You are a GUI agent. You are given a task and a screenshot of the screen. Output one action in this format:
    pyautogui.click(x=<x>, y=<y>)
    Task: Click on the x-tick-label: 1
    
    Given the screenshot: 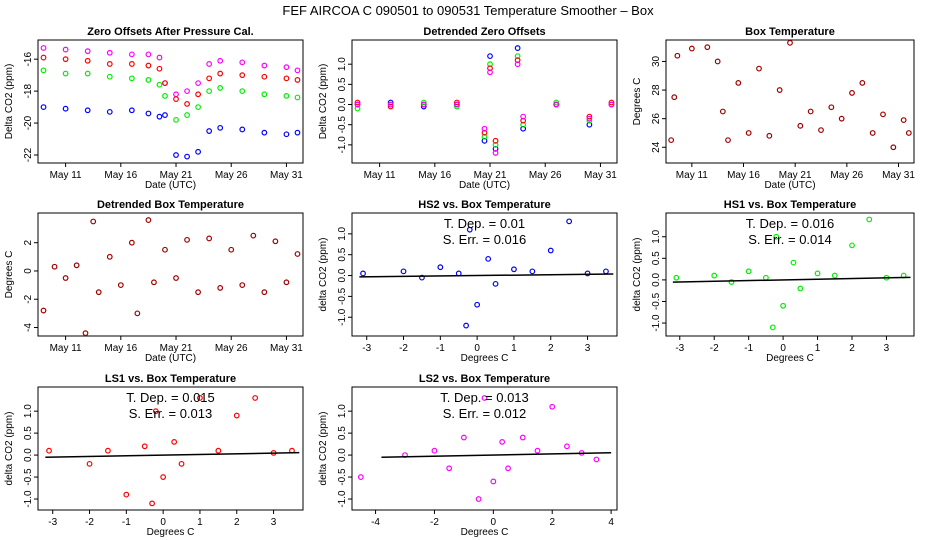 What is the action you would take?
    pyautogui.click(x=514, y=348)
    